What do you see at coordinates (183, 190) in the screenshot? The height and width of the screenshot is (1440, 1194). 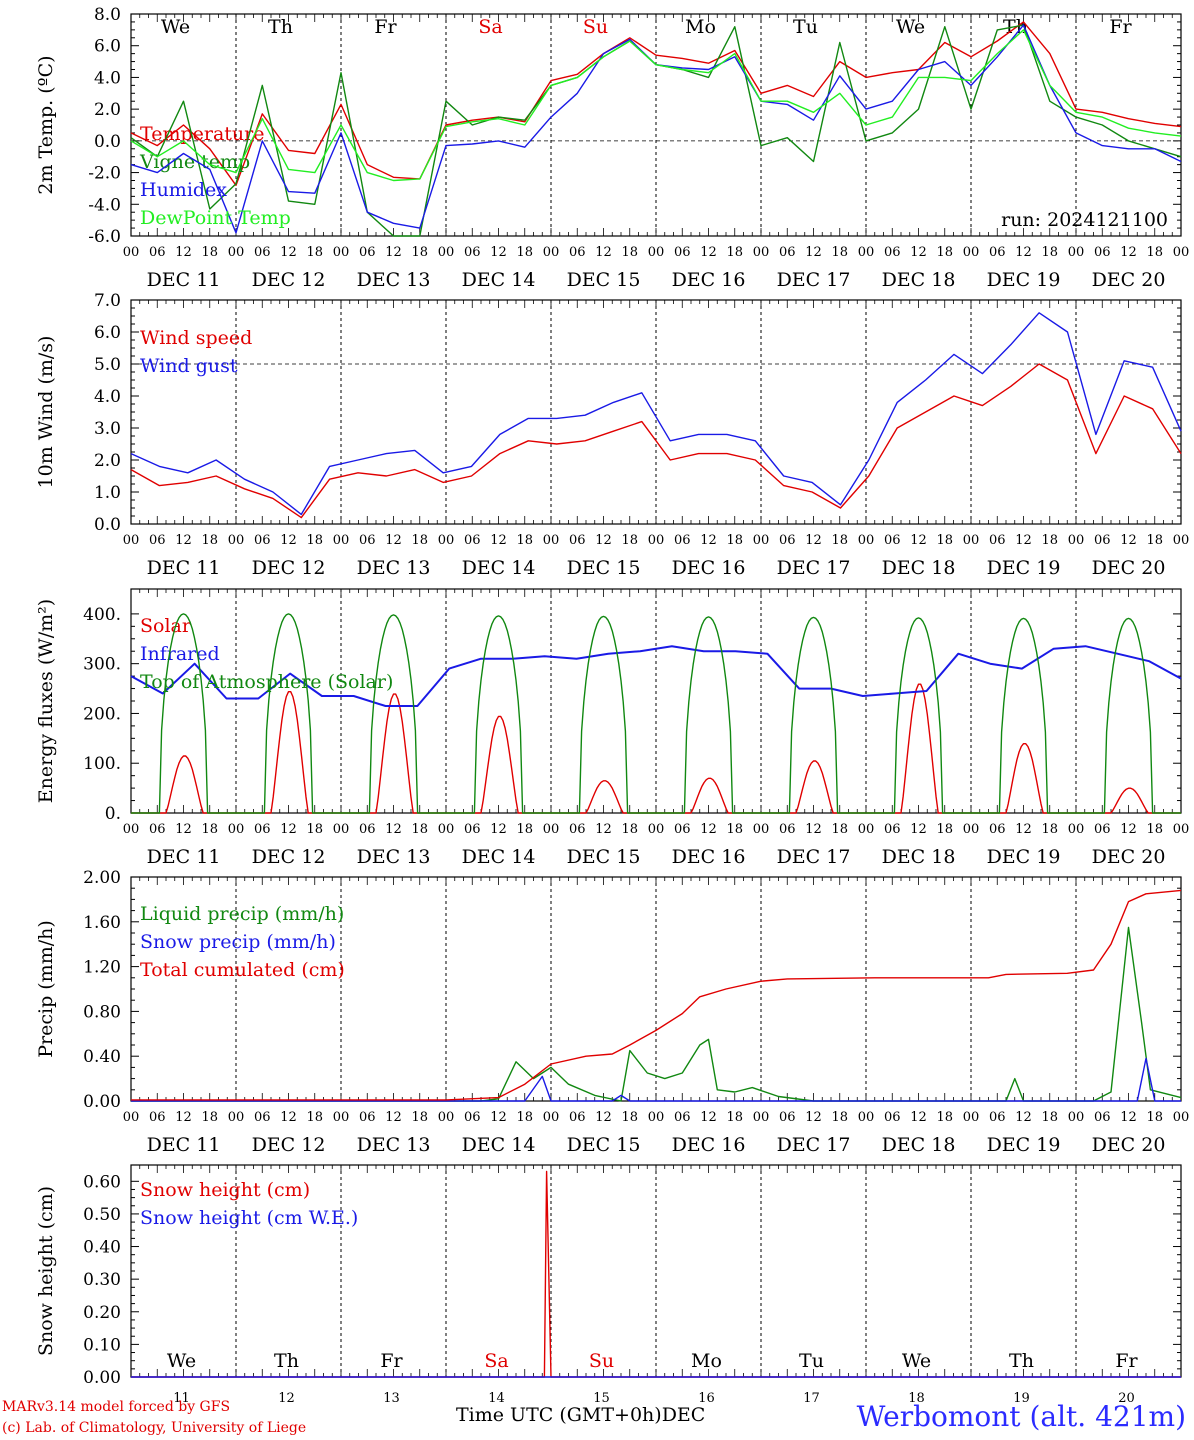 I see `legend-entry: Humidex` at bounding box center [183, 190].